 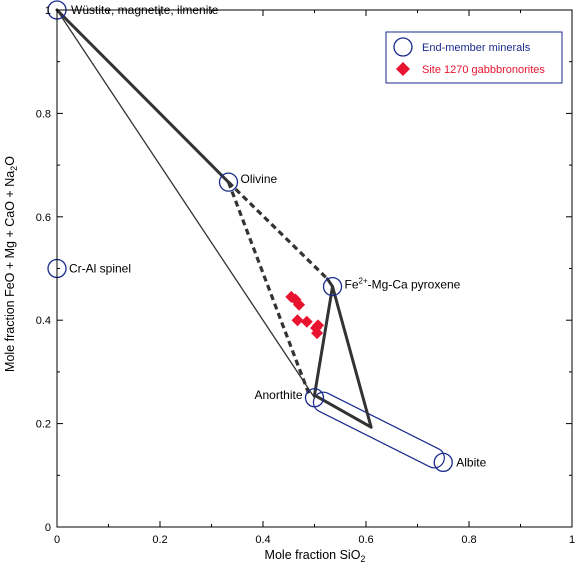 What do you see at coordinates (378, 430) in the screenshot?
I see `albite-anorthite-outline` at bounding box center [378, 430].